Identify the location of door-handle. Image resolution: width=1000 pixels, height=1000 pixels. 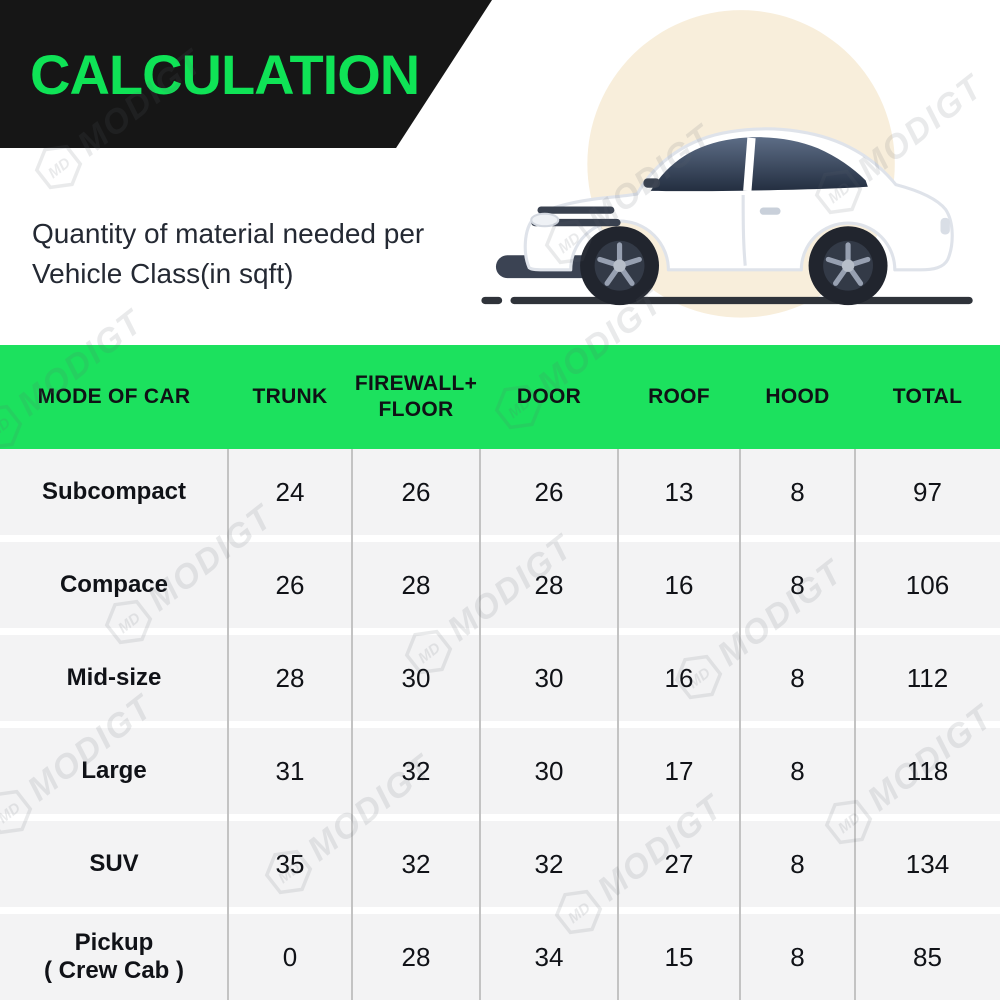
(770, 211).